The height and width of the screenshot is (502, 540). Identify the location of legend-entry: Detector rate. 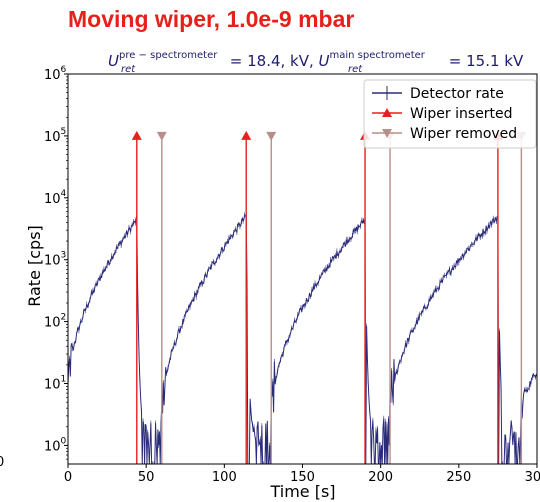
(457, 94).